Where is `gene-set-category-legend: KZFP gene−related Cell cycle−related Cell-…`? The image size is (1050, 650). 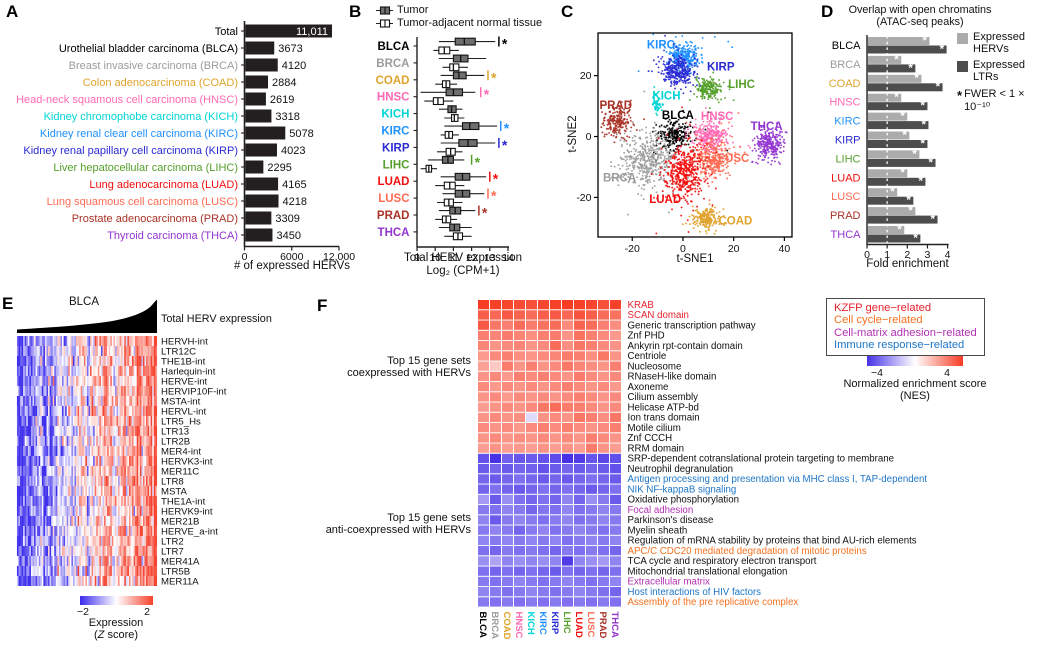
gene-set-category-legend: KZFP gene−related Cell cycle−related Cell-… is located at coordinates (905, 327).